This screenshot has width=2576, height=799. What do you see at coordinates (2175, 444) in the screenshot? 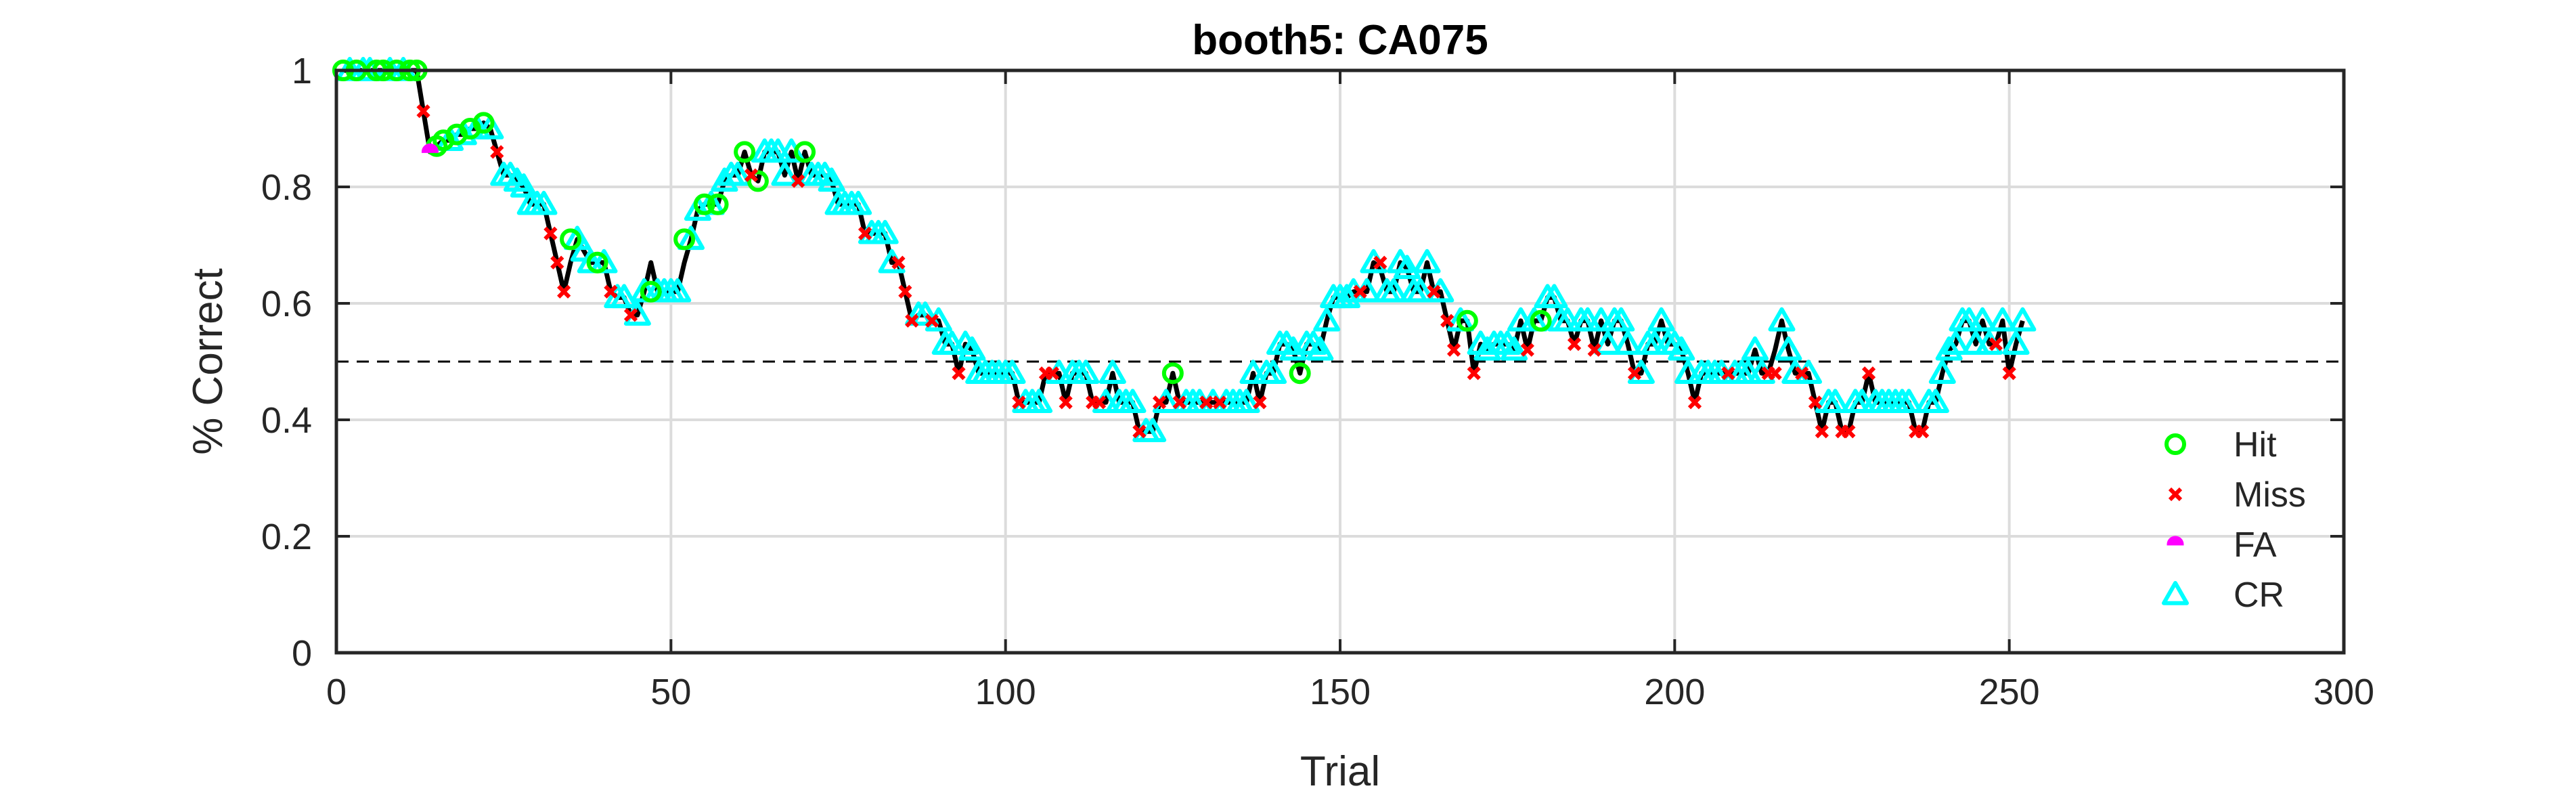
I see `legend-marker-hit` at bounding box center [2175, 444].